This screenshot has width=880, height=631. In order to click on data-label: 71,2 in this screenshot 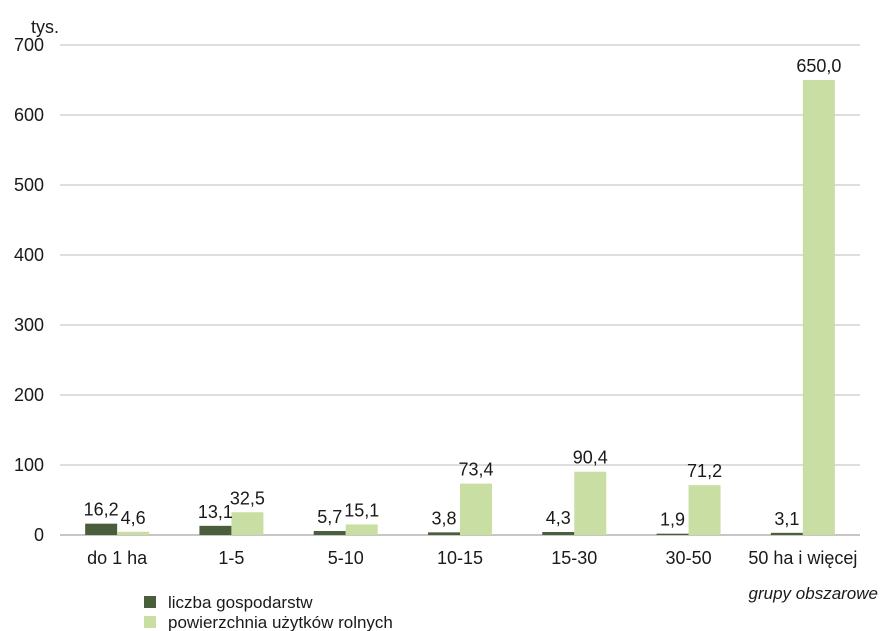, I will do `click(704, 471)`.